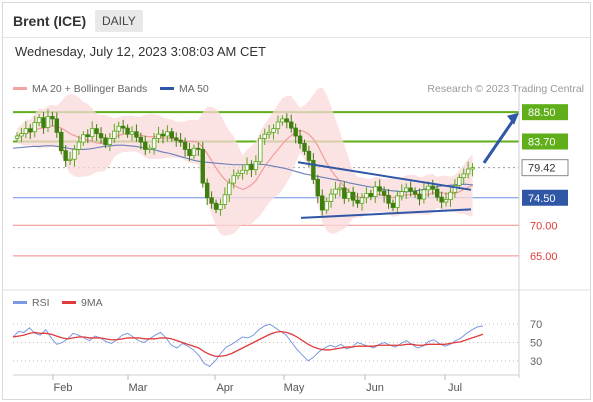 Image resolution: width=593 pixels, height=402 pixels. What do you see at coordinates (20, 302) in the screenshot?
I see `rsi-legend-swatch` at bounding box center [20, 302].